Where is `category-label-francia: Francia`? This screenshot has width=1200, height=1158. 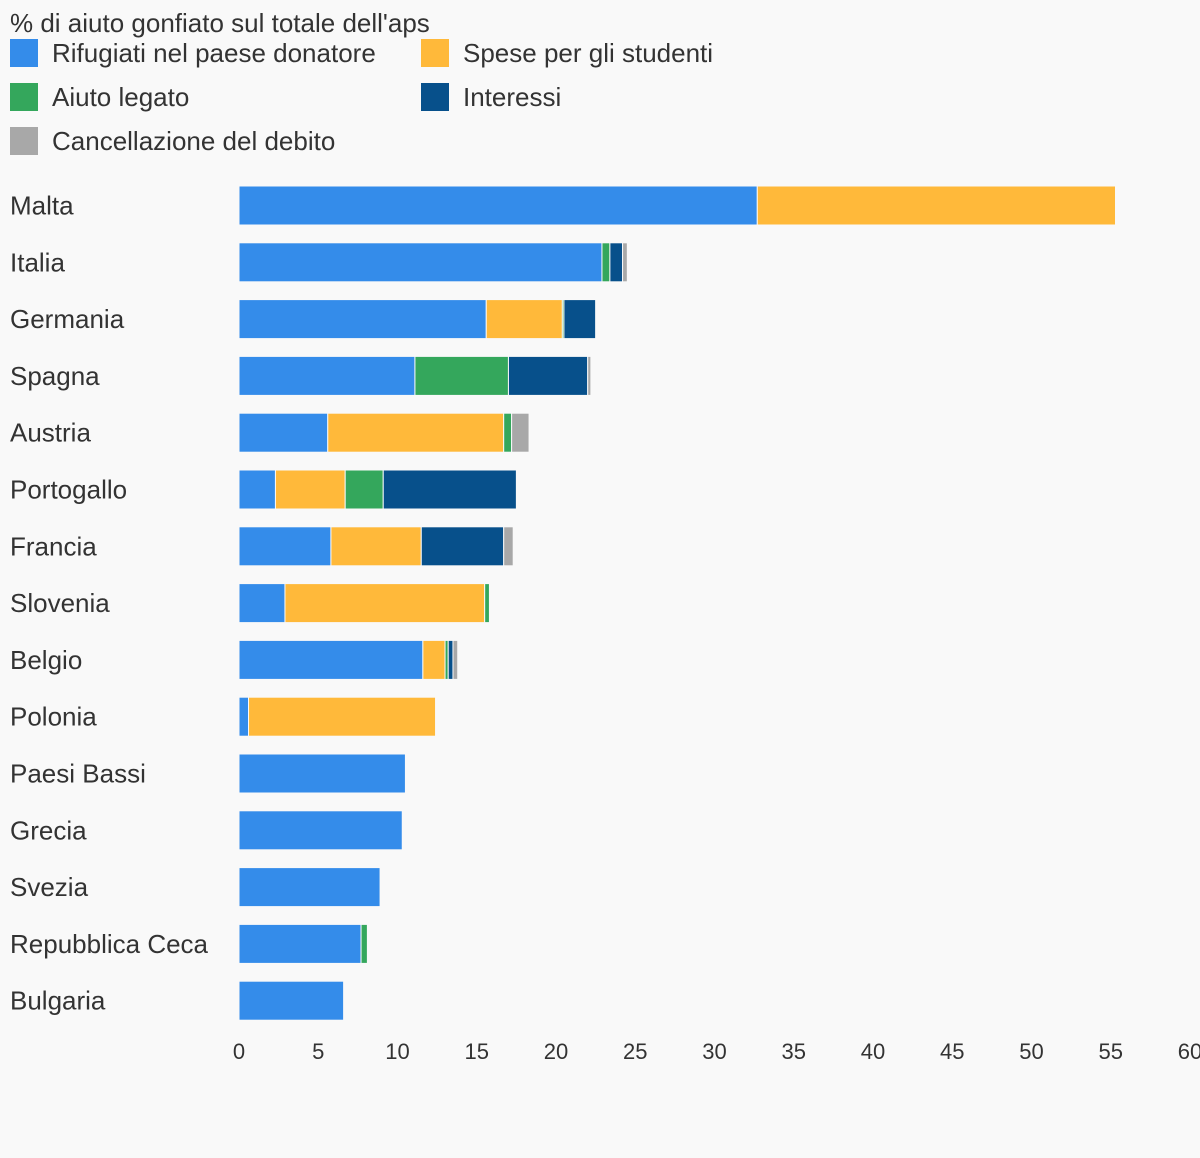 category-label-francia: Francia is located at coordinates (53, 546).